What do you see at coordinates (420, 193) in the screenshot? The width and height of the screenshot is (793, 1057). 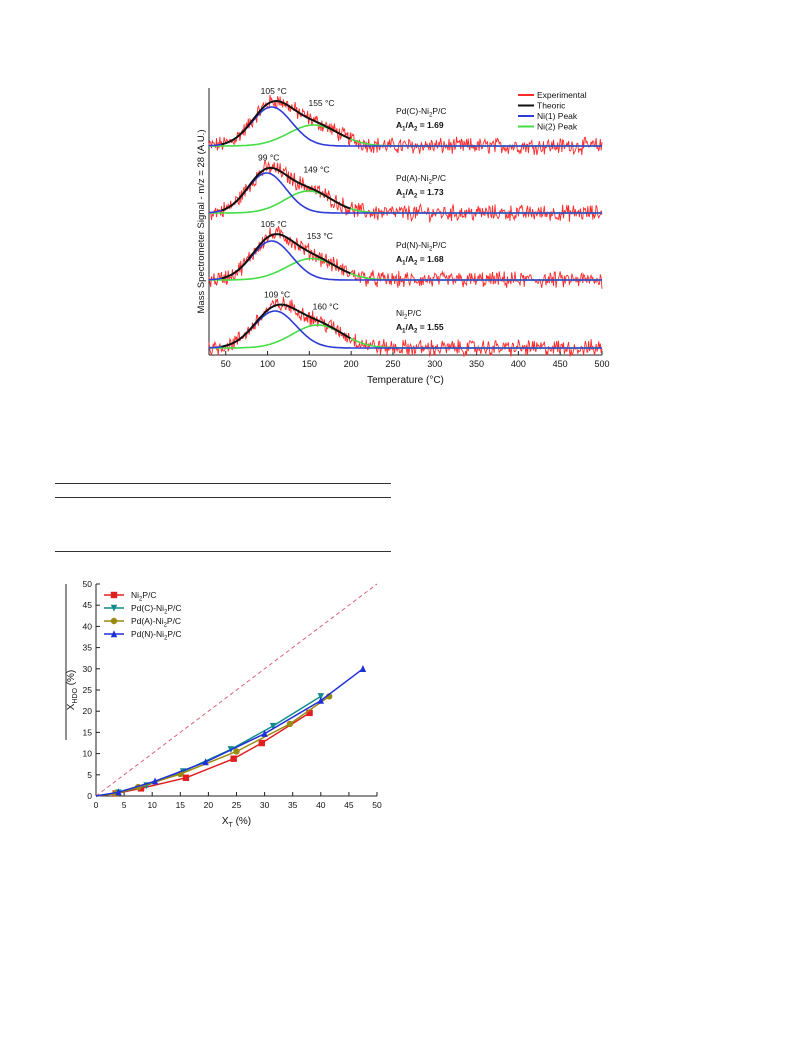 I see `area-ratio: A1/A2 = 1.73` at bounding box center [420, 193].